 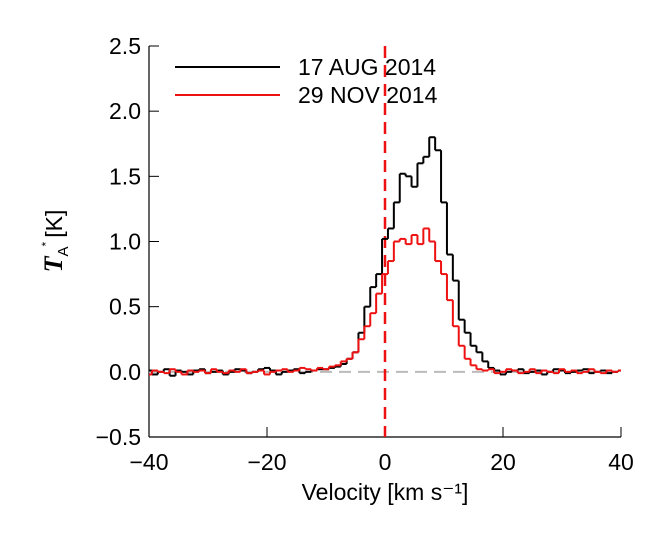 What do you see at coordinates (385, 462) in the screenshot?
I see `x-tick-label: 0` at bounding box center [385, 462].